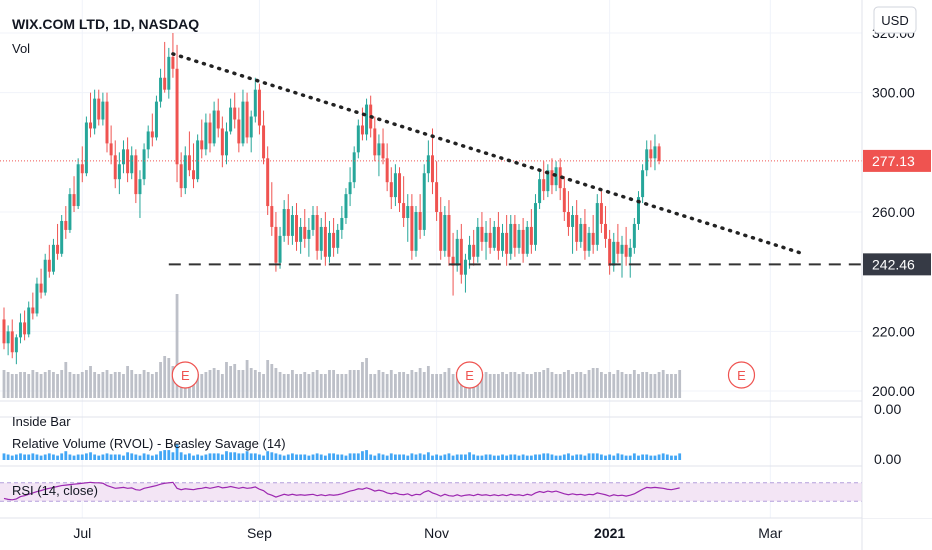 This screenshot has height=550, width=932. Describe the element at coordinates (895, 20) in the screenshot. I see `currency-button: USD` at that location.